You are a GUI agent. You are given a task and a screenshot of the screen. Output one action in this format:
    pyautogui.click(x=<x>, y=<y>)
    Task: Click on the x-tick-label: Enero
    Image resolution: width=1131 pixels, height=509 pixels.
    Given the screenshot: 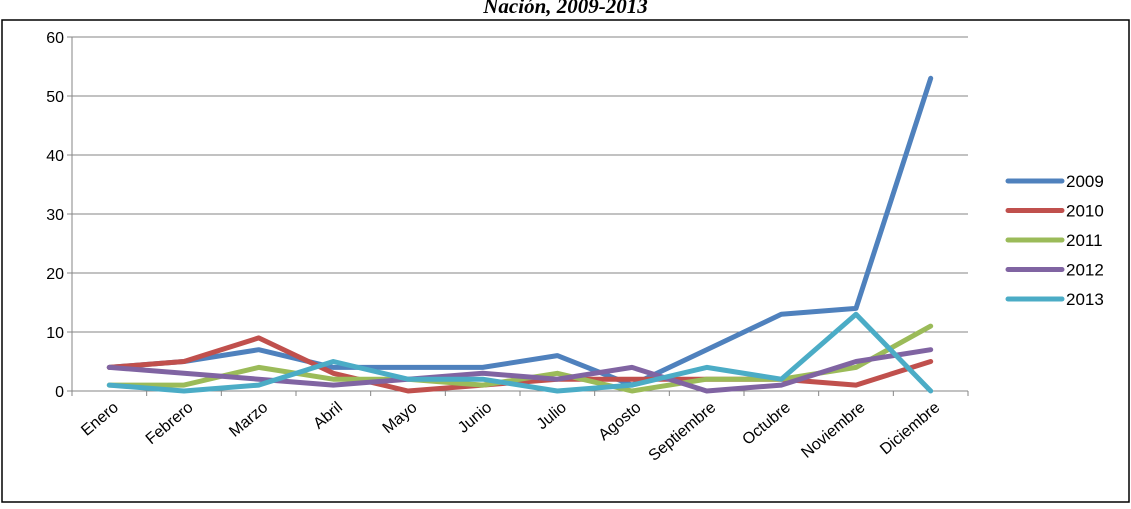 What is the action you would take?
    pyautogui.click(x=100, y=419)
    